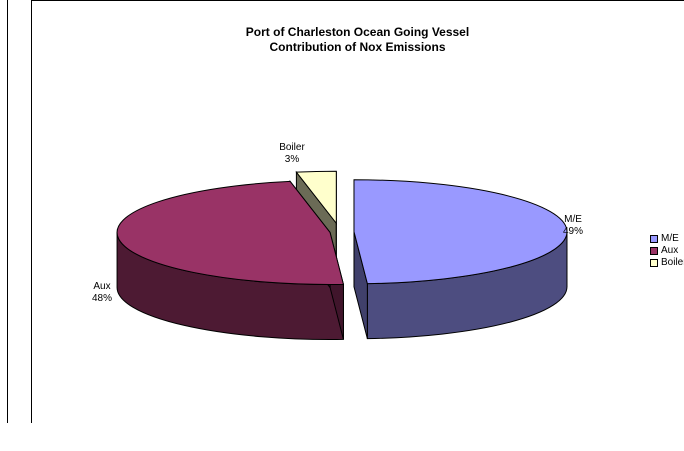 The image size is (684, 451). Describe the element at coordinates (672, 262) in the screenshot. I see `legend-label-boiler: Boiler` at that location.